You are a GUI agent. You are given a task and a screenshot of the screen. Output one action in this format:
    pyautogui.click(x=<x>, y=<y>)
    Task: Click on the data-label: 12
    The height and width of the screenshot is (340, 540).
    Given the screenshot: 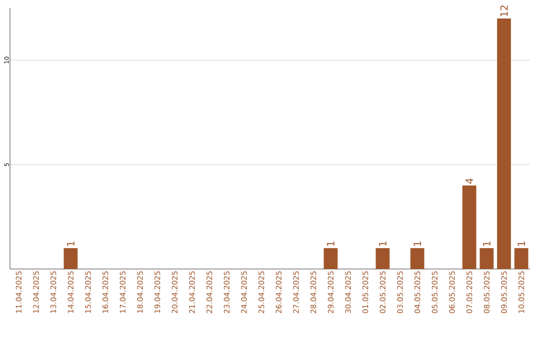 What is the action you would take?
    pyautogui.click(x=504, y=11)
    